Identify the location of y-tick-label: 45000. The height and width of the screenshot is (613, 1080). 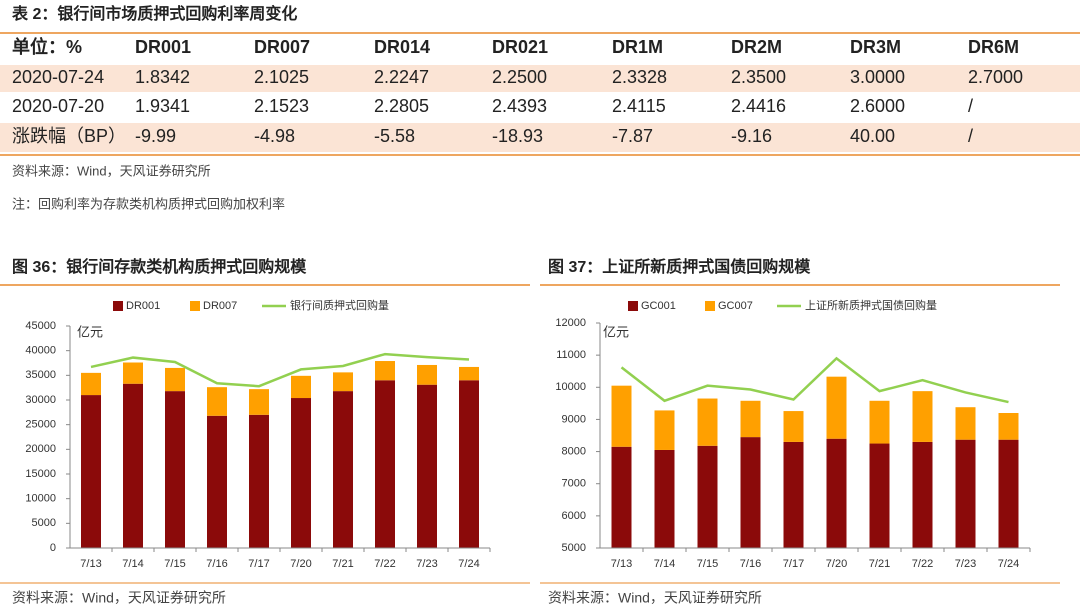
(40, 326).